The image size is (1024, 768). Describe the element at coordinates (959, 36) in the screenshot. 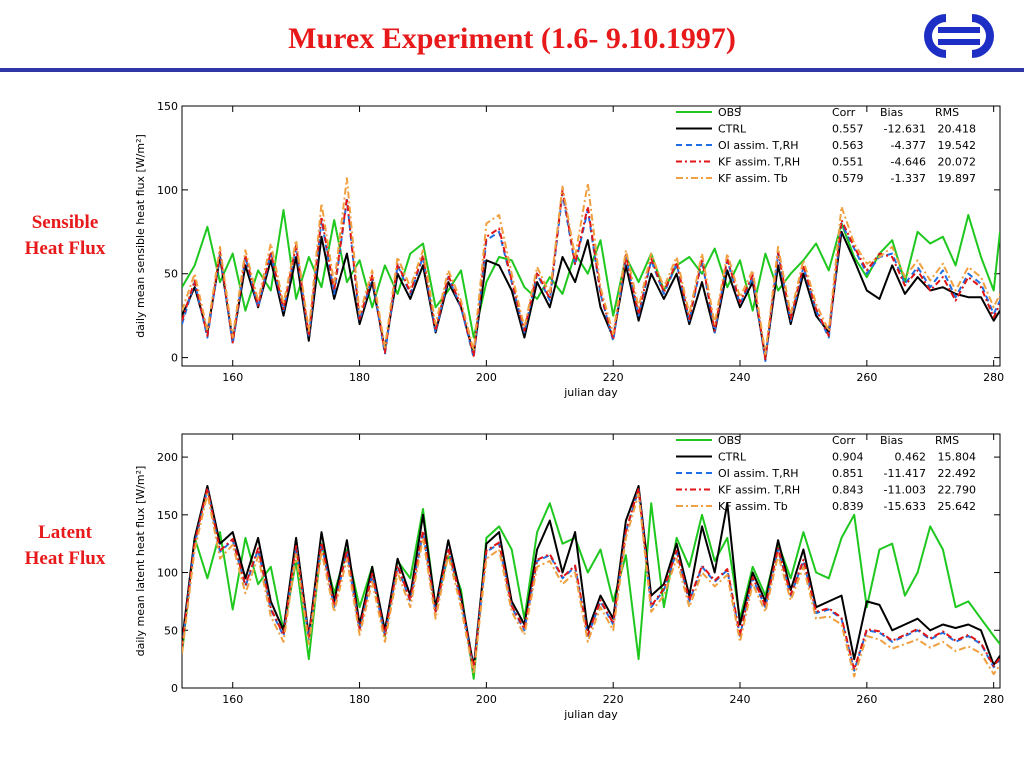

I see `ecmwf-logo-icon` at that location.